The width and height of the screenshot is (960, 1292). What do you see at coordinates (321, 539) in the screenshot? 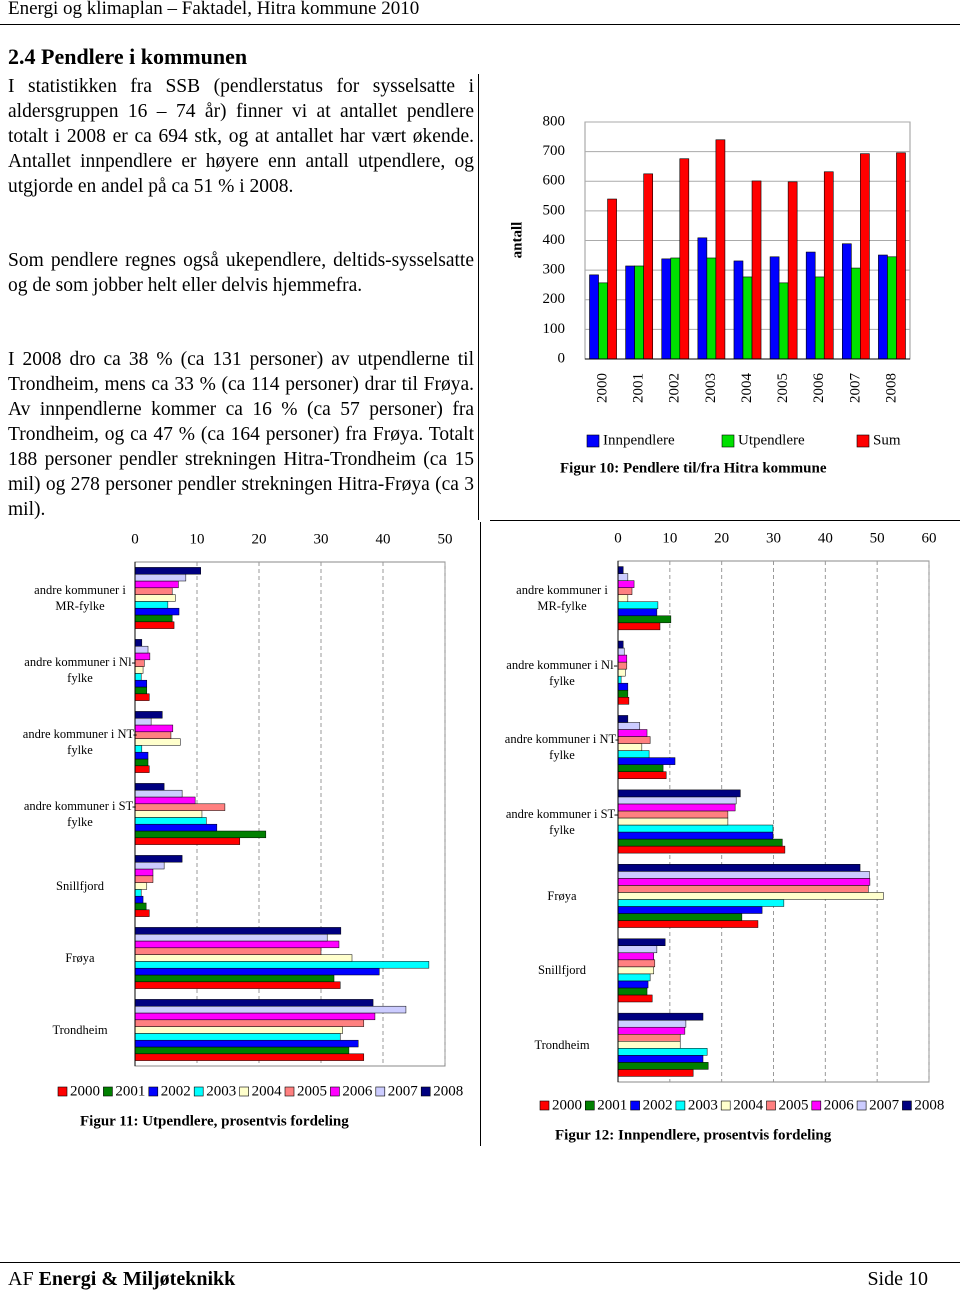
I see `x-tick-label: 30` at bounding box center [321, 539].